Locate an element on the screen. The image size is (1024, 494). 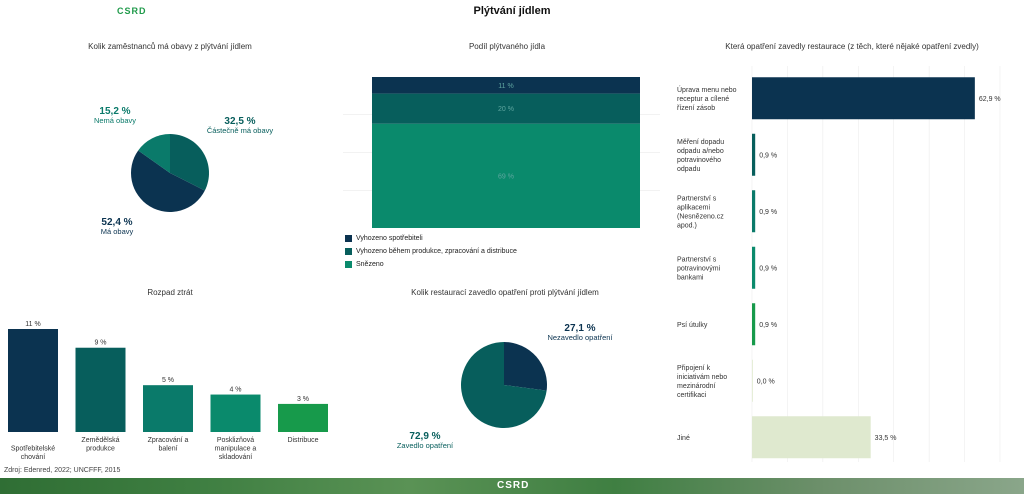
csrd-logo: CSRD is located at coordinates (132, 11).